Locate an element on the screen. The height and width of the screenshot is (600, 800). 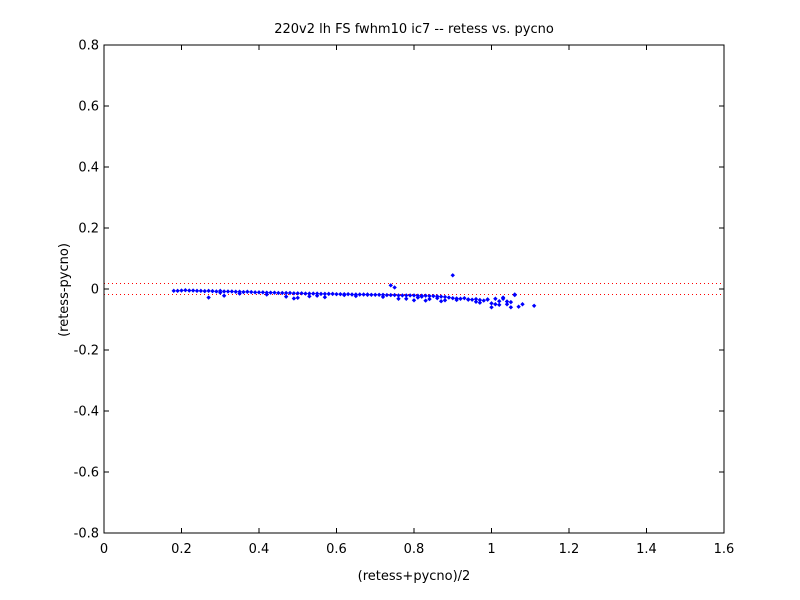
y-tick-label: 0 is located at coordinates (95, 290).